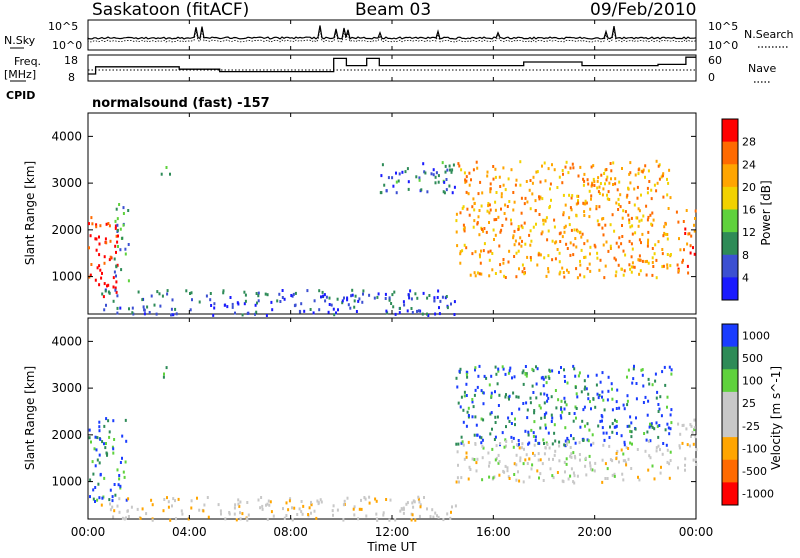  Describe the element at coordinates (730, 426) in the screenshot. I see `colorbar-segment` at that location.